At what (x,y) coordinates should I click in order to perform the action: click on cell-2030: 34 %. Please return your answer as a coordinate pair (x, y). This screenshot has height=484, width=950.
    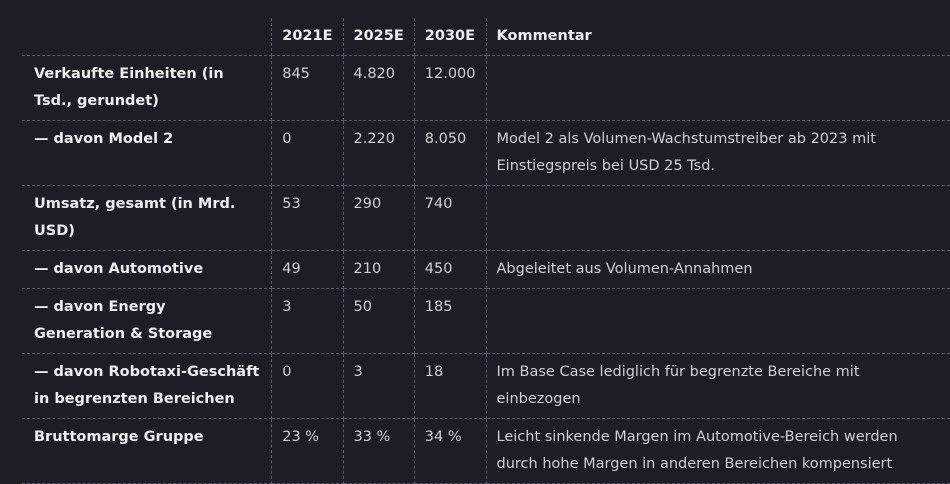
    Looking at the image, I should click on (450, 451).